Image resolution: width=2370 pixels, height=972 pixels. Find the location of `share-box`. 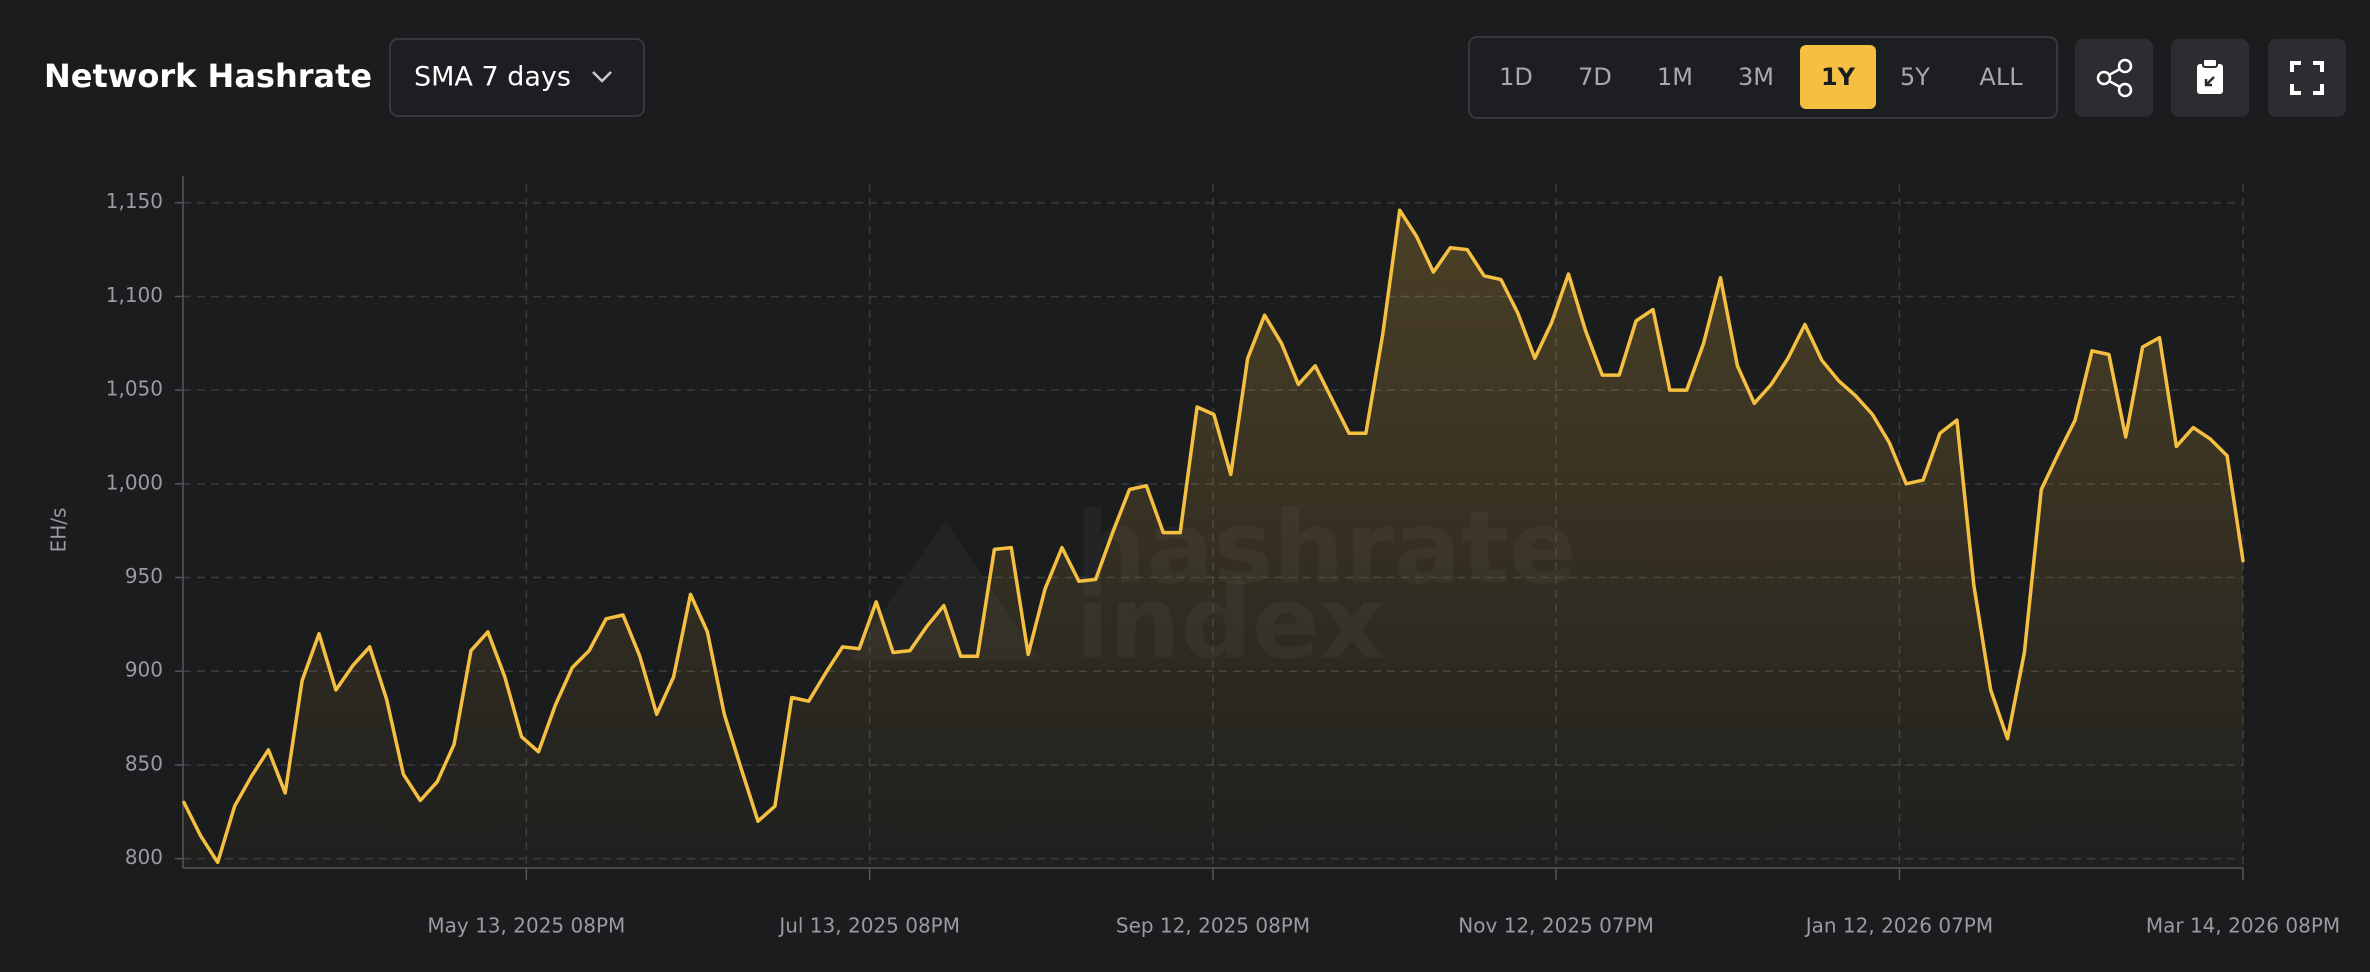

share-box is located at coordinates (2114, 78).